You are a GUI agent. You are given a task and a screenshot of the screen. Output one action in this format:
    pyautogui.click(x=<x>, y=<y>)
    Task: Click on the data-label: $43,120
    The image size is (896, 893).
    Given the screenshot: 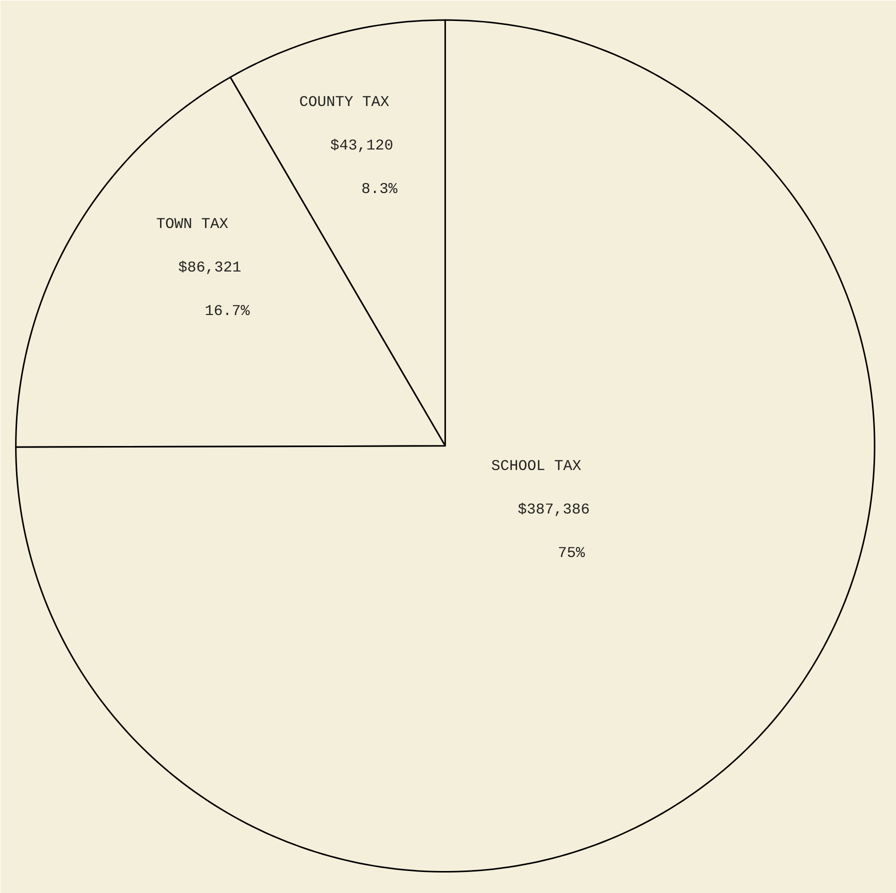 What is the action you would take?
    pyautogui.click(x=362, y=146)
    